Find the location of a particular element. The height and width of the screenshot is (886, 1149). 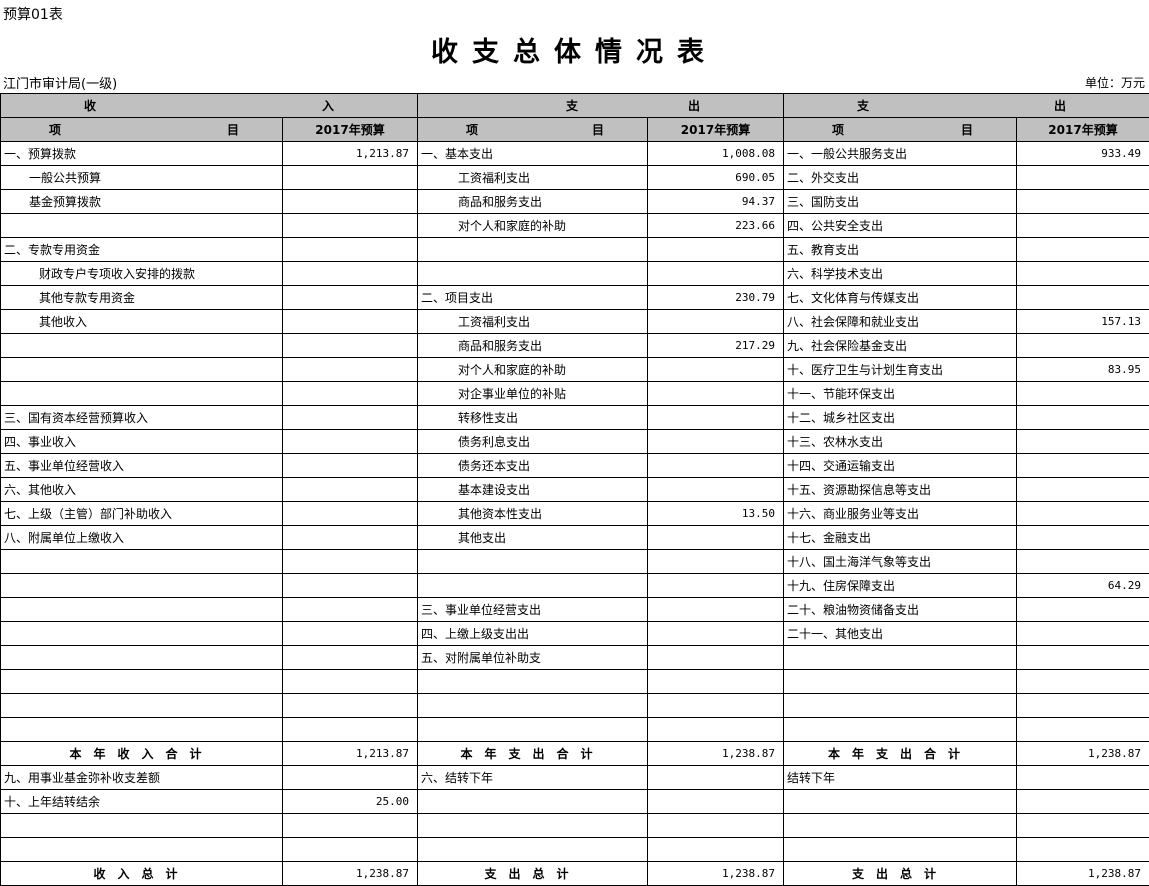

budget-value-cell: 1,213.87 is located at coordinates (350, 154).